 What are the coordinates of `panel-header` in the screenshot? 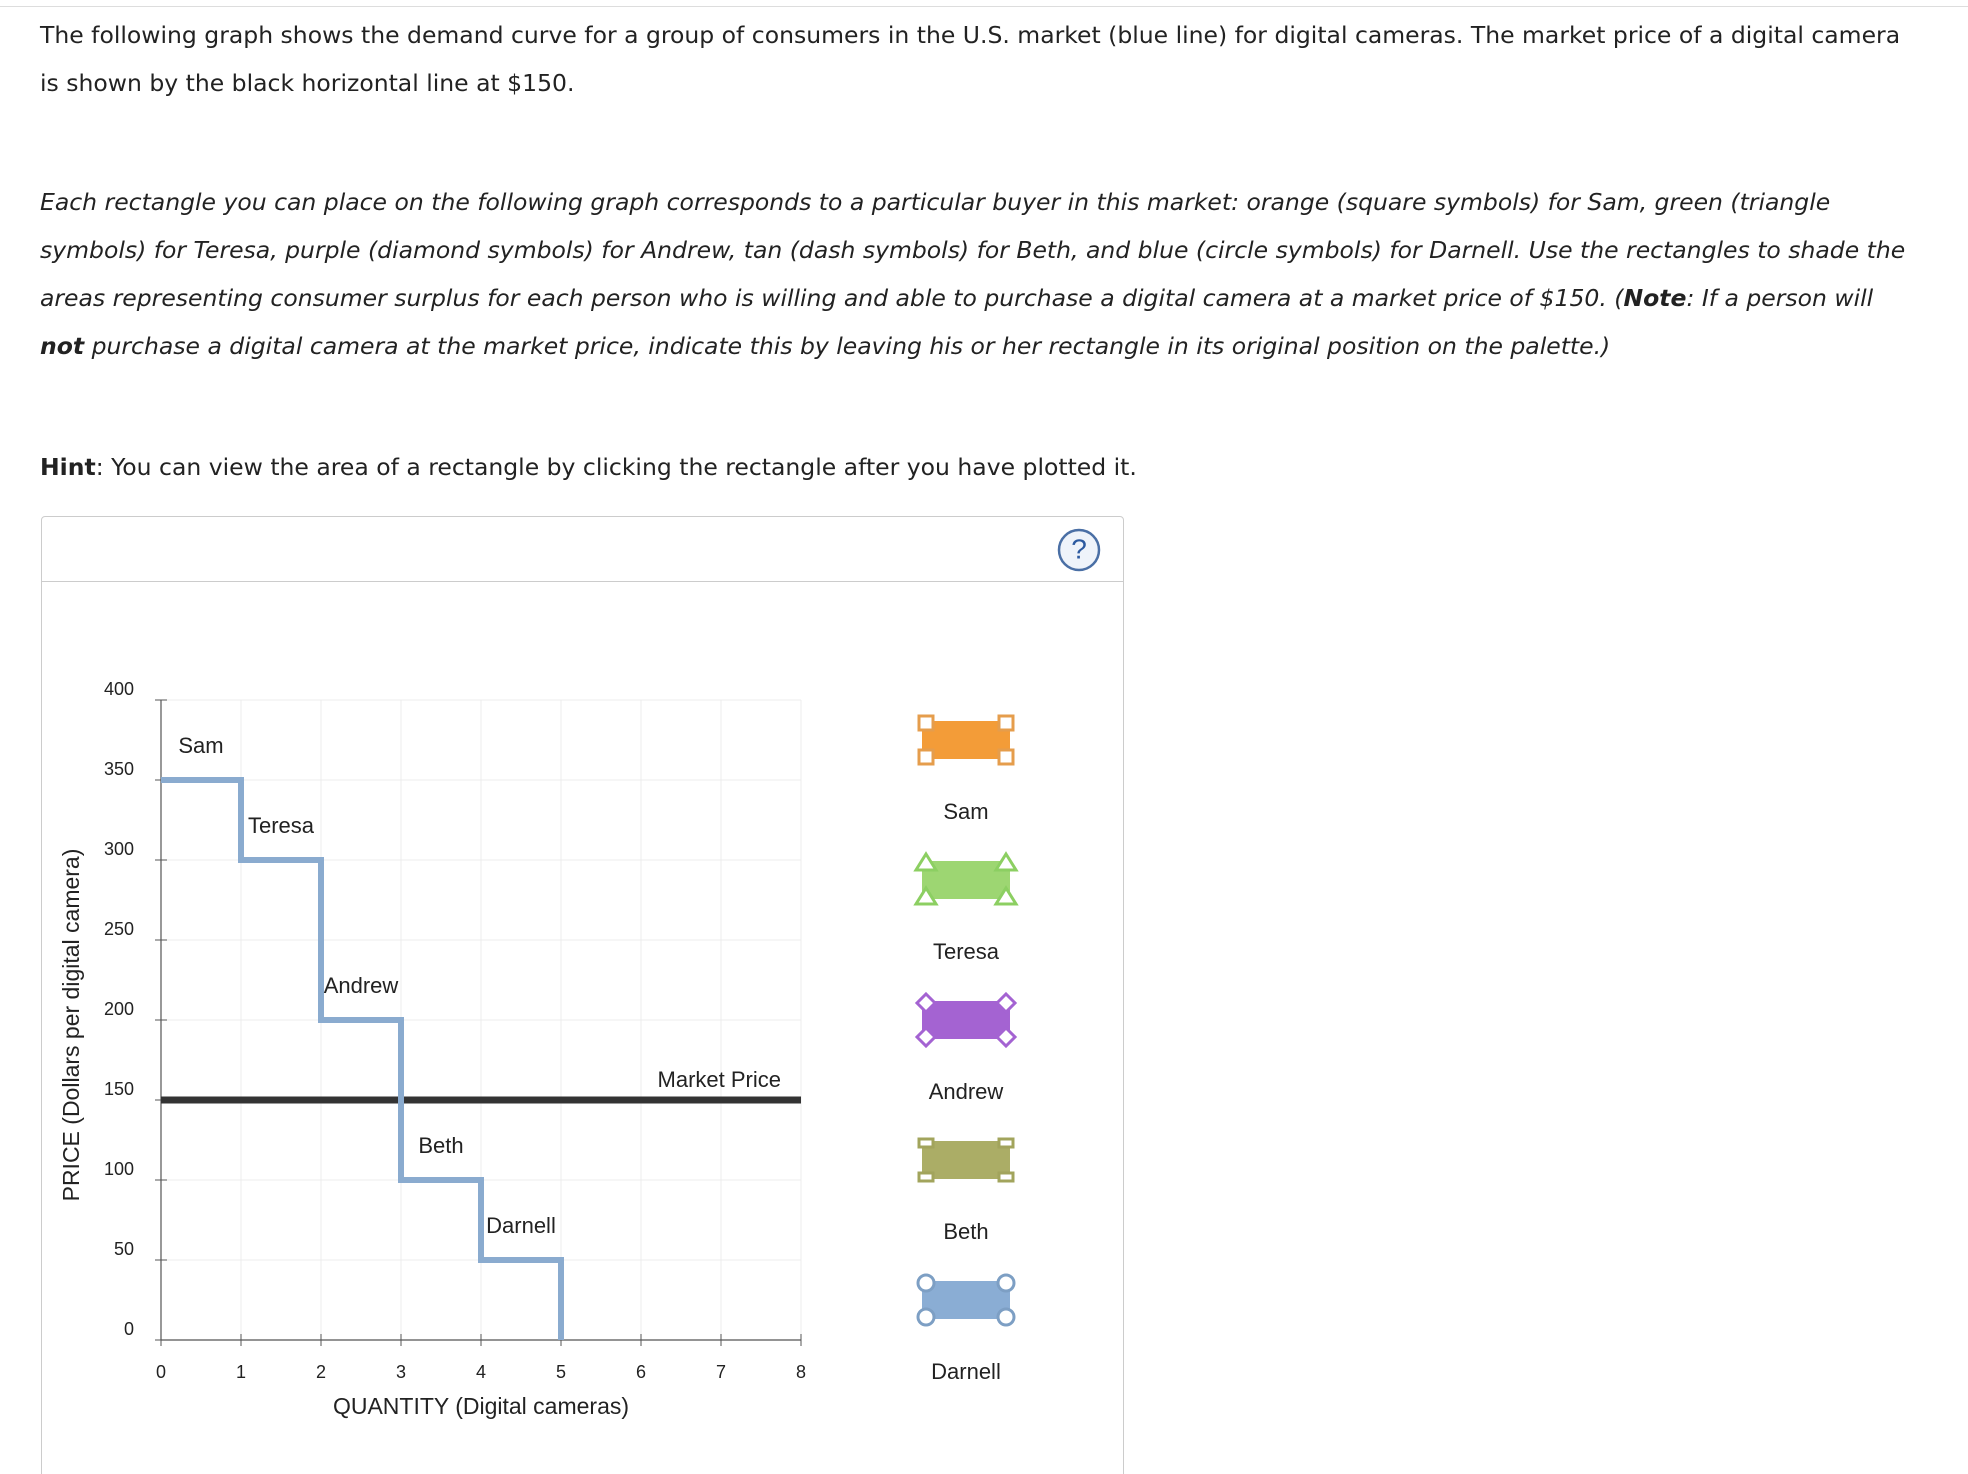 It's located at (582, 549).